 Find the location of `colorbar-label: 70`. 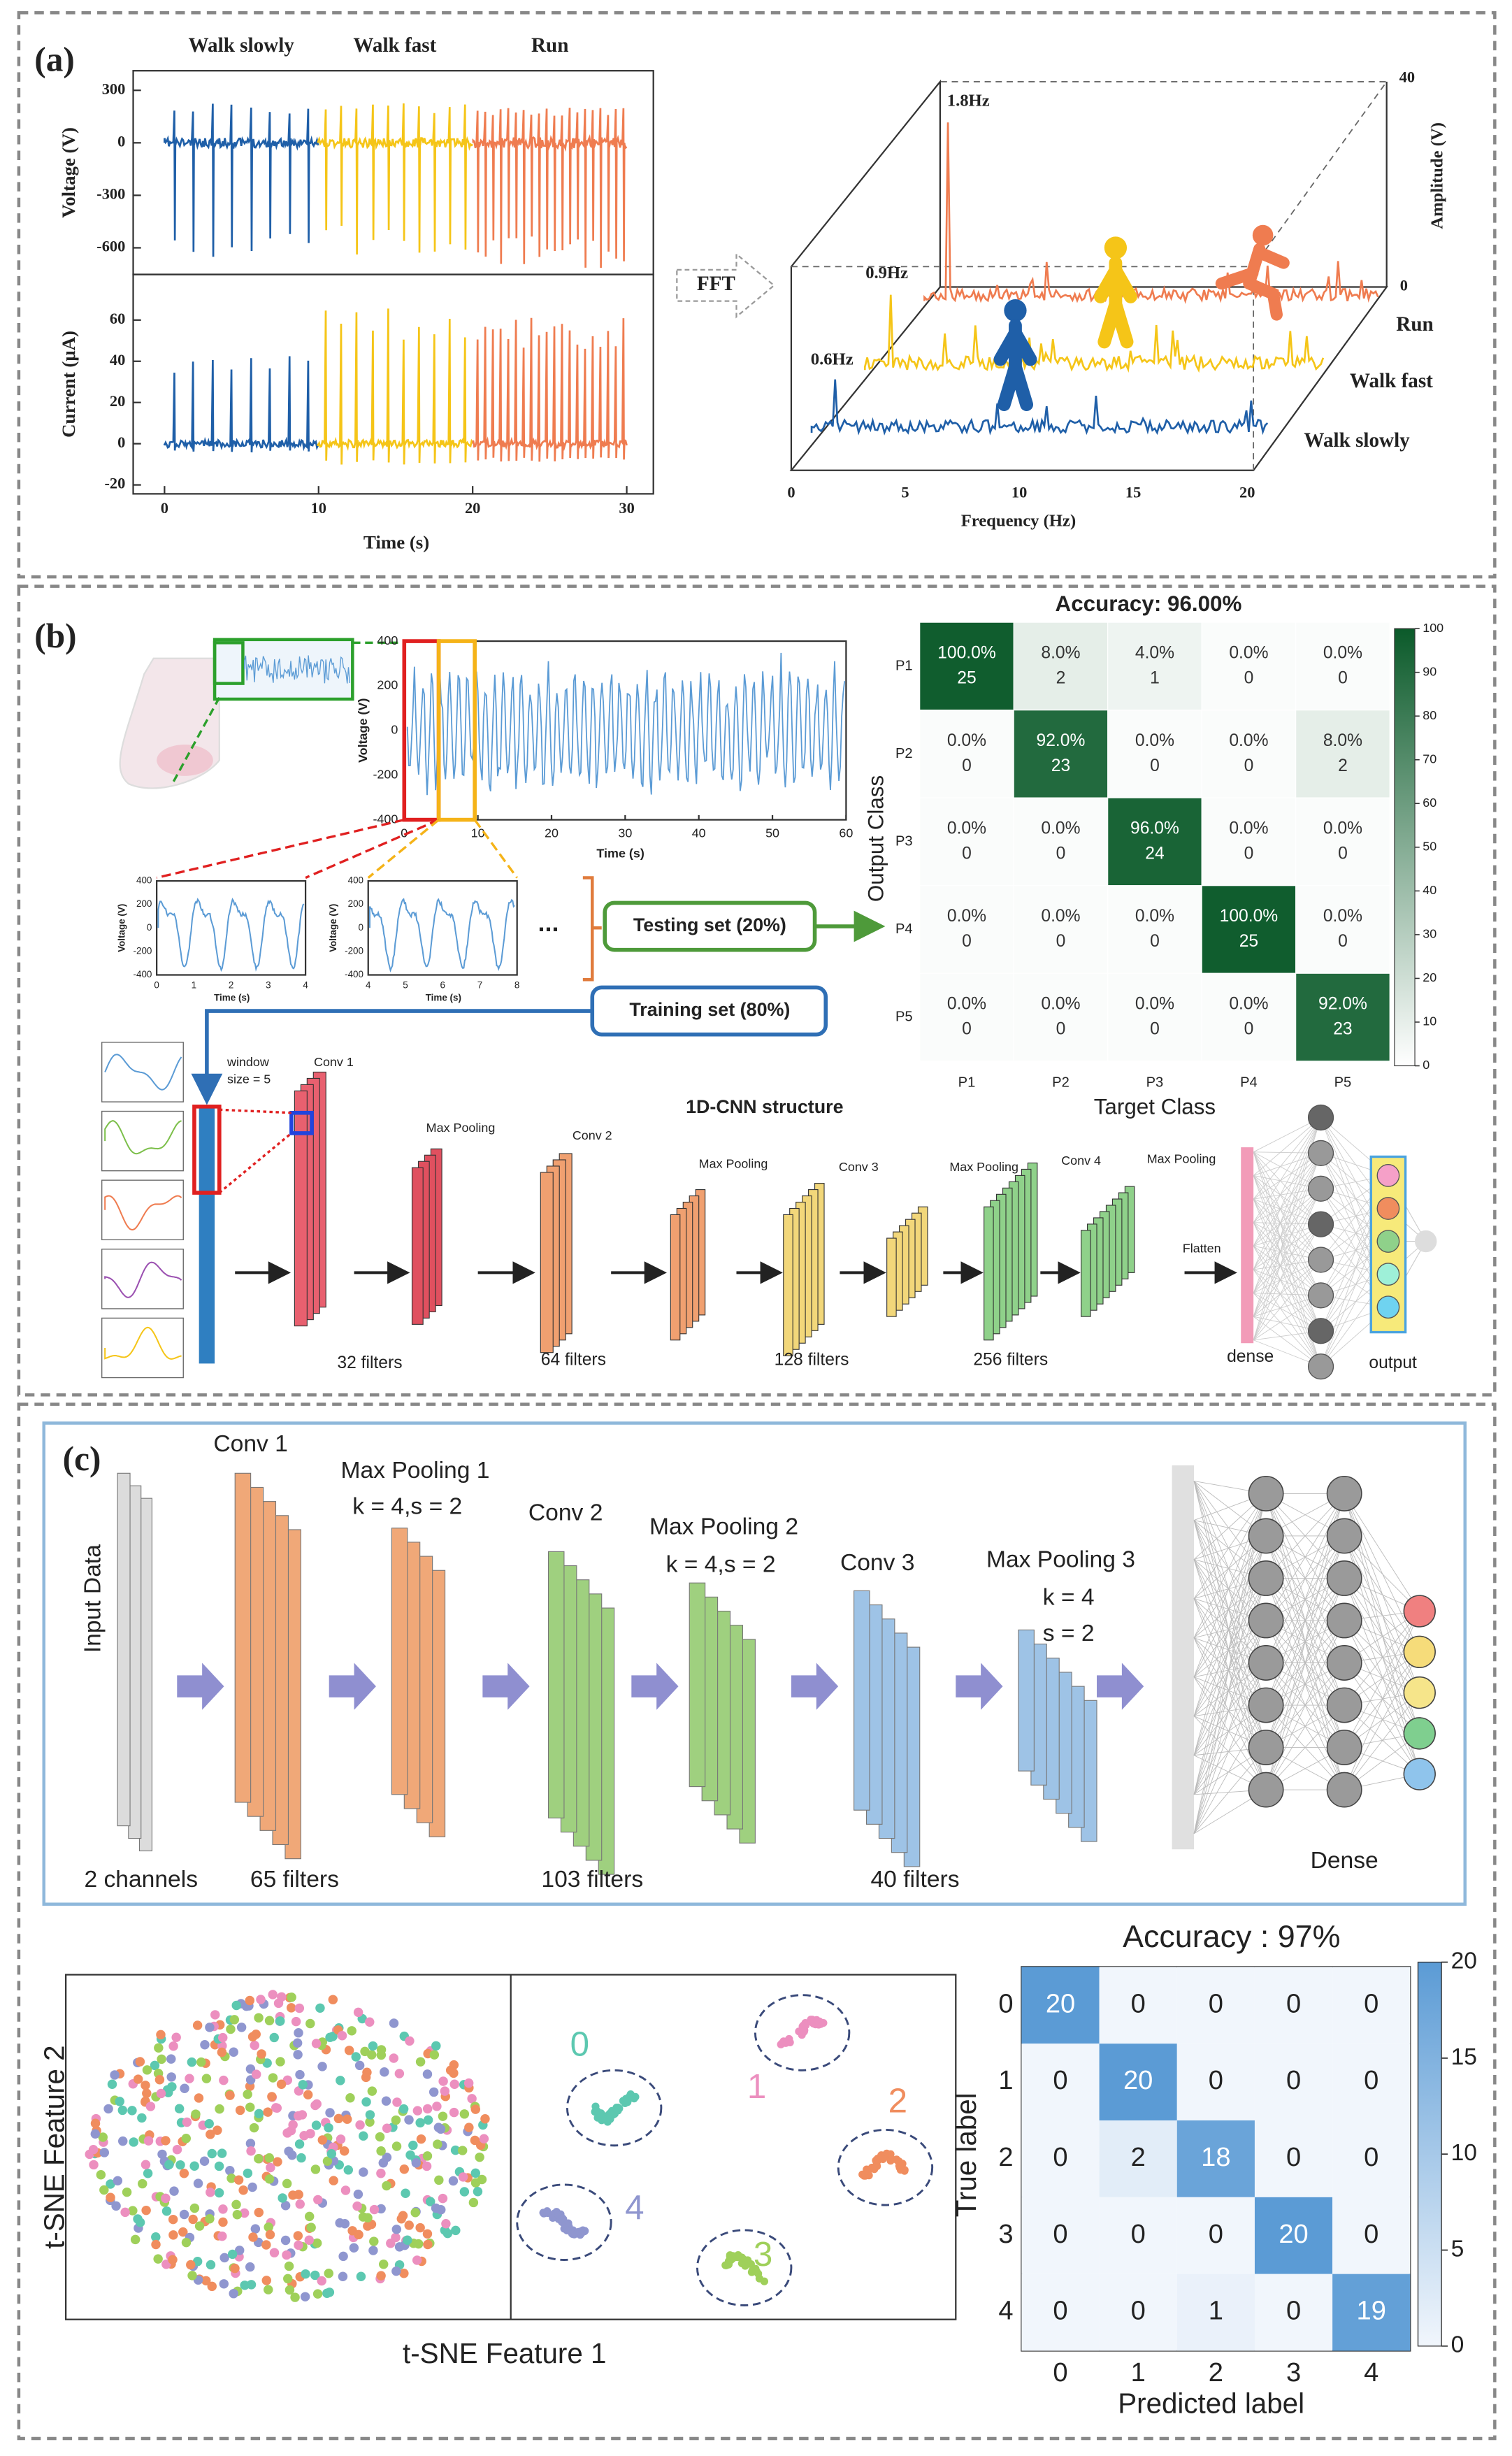

colorbar-label: 70 is located at coordinates (1430, 759).